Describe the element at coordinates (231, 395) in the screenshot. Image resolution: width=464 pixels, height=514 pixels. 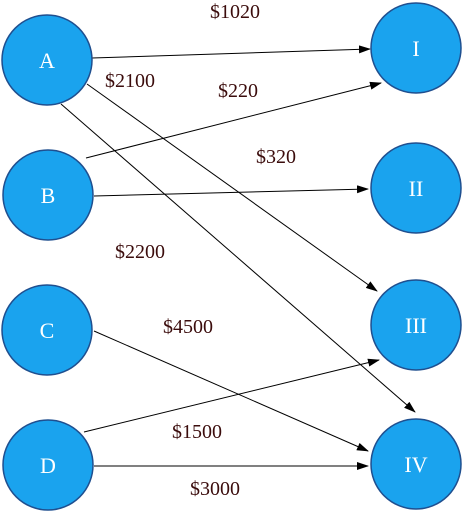
I see `edge-arrow-d-to-iii` at that location.